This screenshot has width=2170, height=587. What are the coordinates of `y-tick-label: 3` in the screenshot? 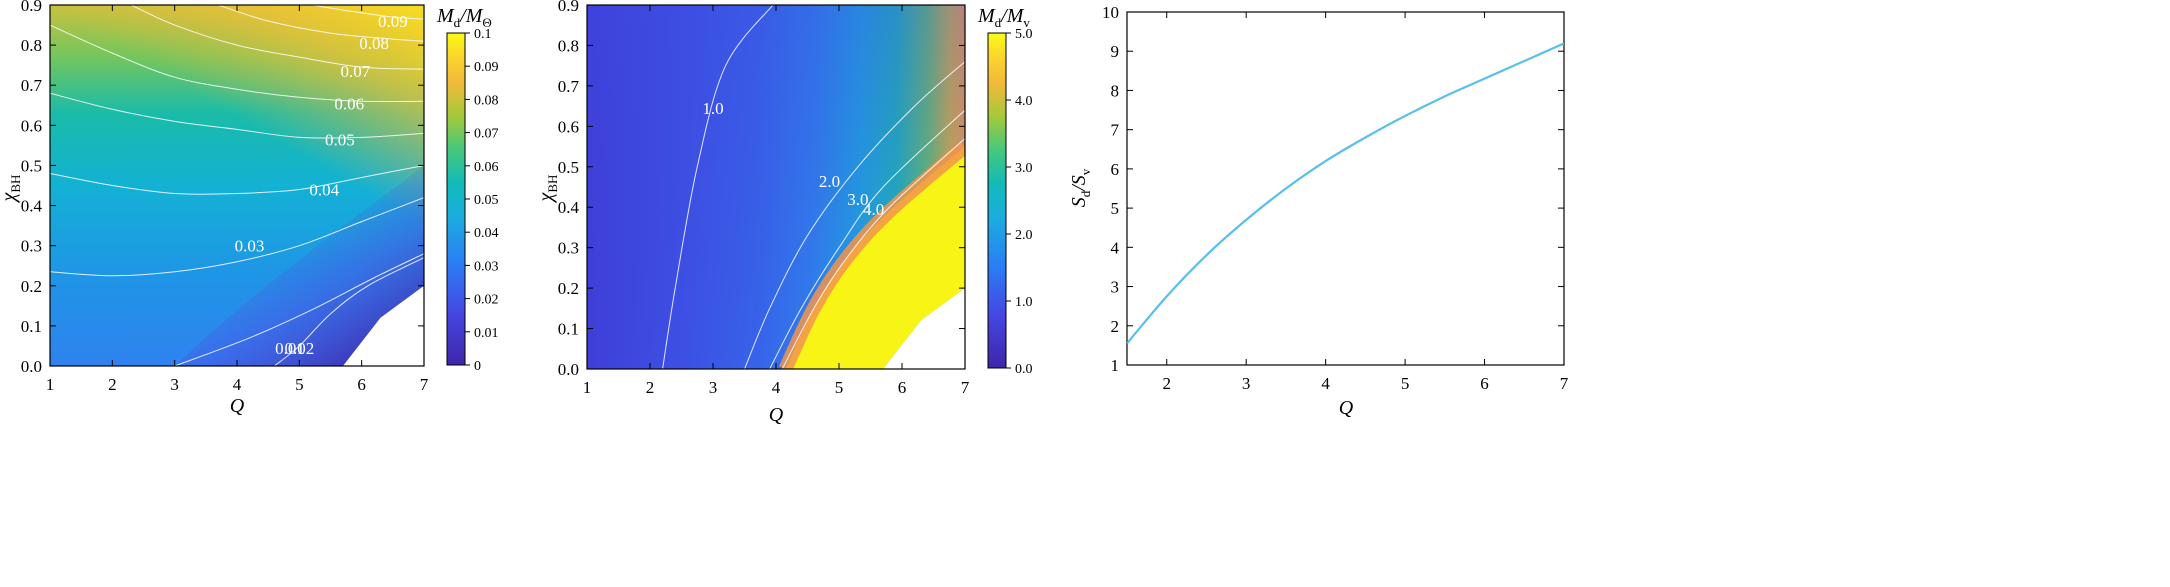 It's located at (1115, 287).